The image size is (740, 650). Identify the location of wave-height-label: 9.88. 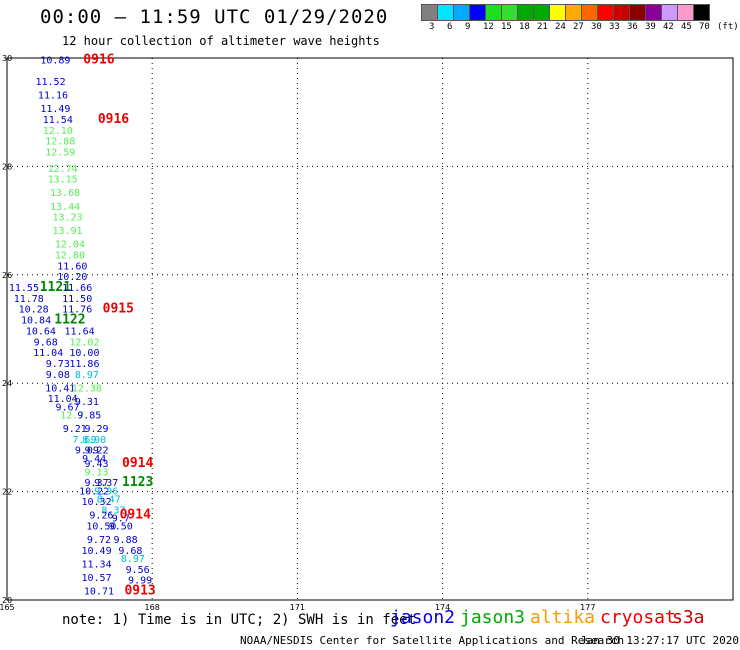
(126, 540).